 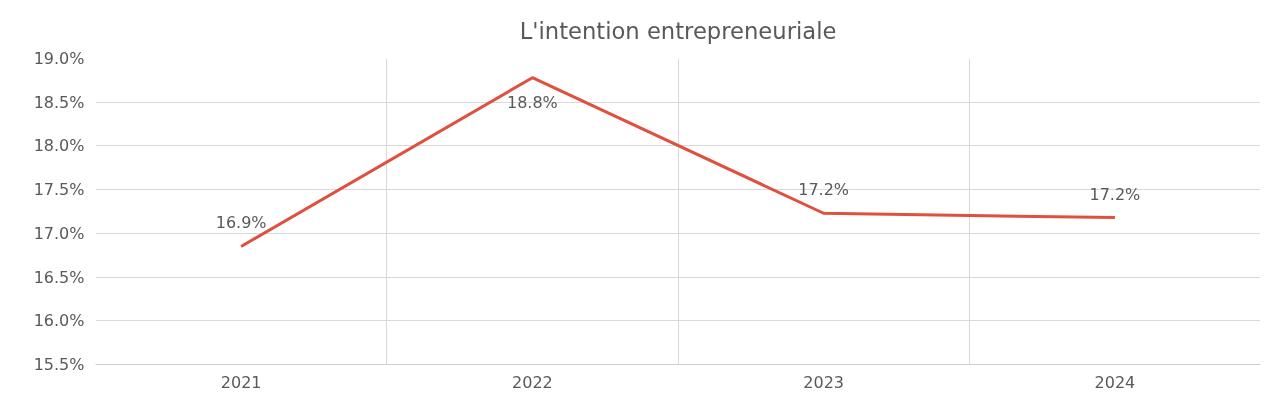 I want to click on y-tick-label: 15.5%, so click(x=59, y=364).